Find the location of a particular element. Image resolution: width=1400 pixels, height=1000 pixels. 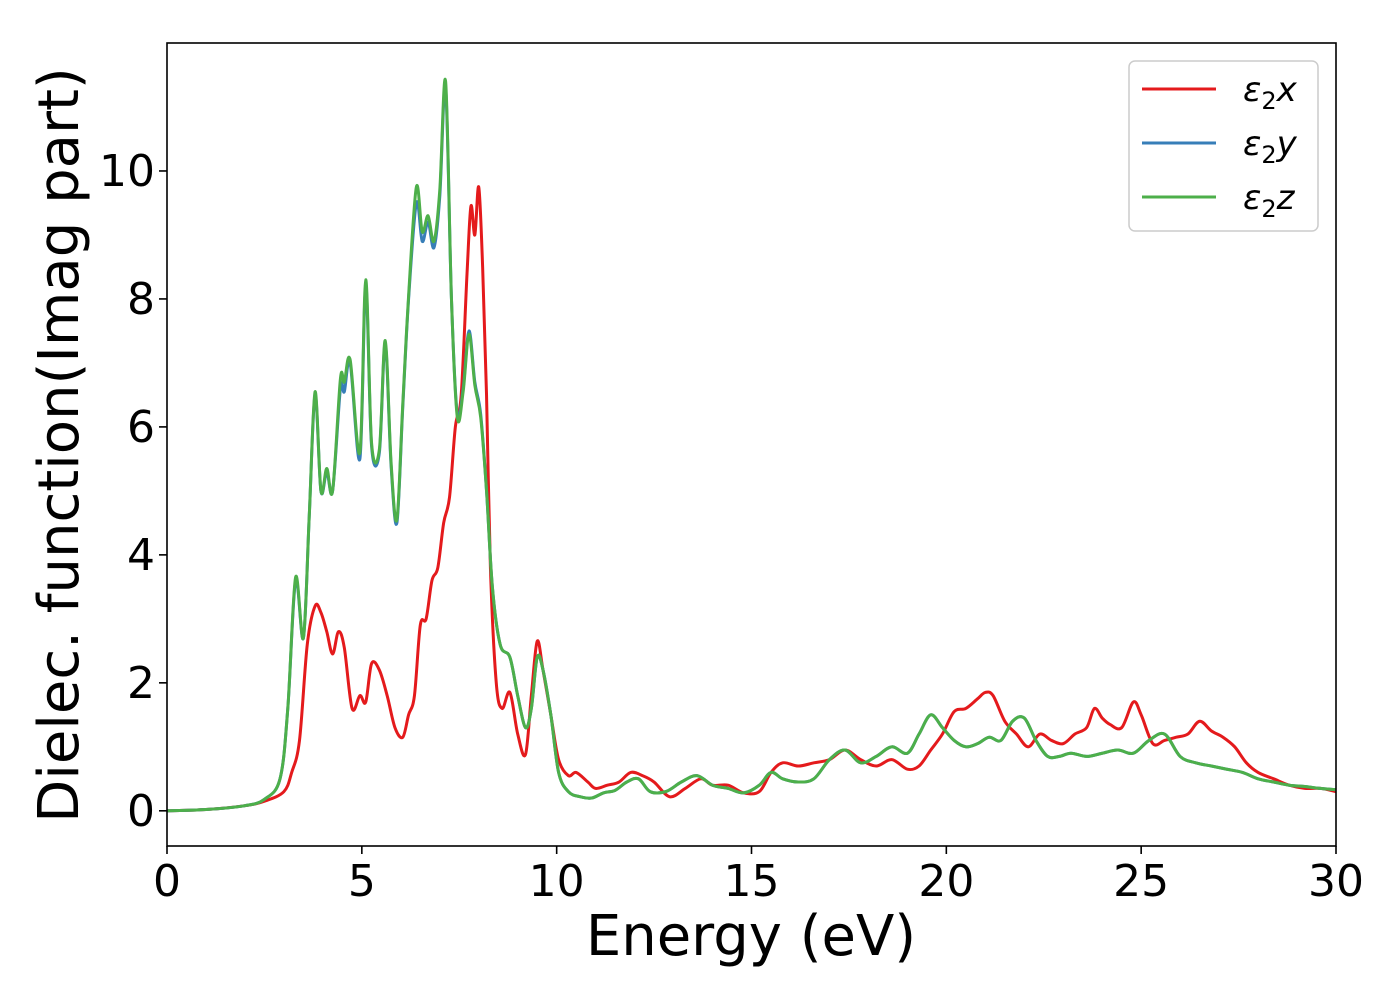

legend-label-z: ε2z is located at coordinates (1269, 200).